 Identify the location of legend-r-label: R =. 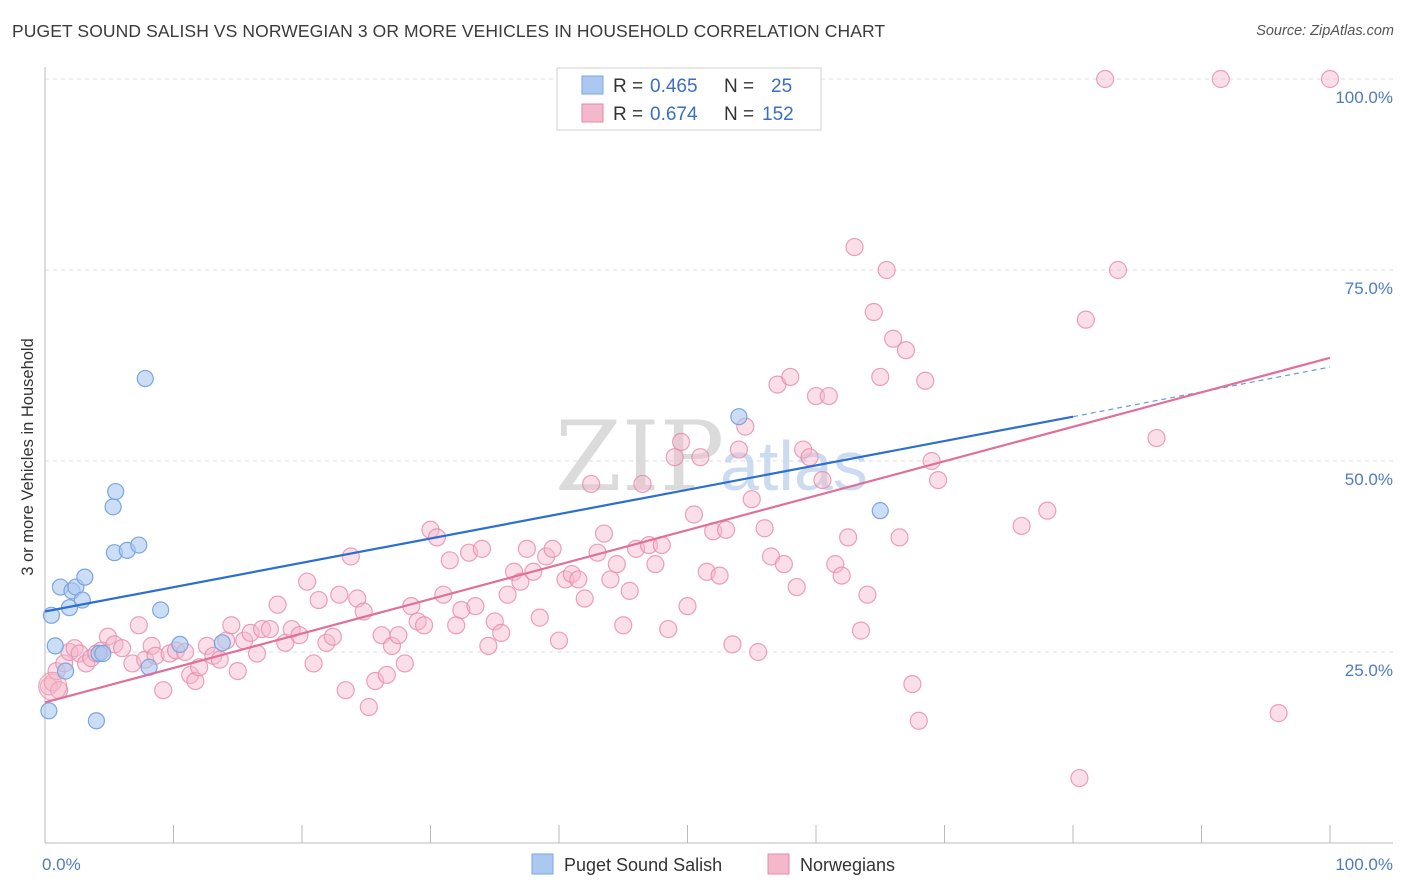
(628, 86).